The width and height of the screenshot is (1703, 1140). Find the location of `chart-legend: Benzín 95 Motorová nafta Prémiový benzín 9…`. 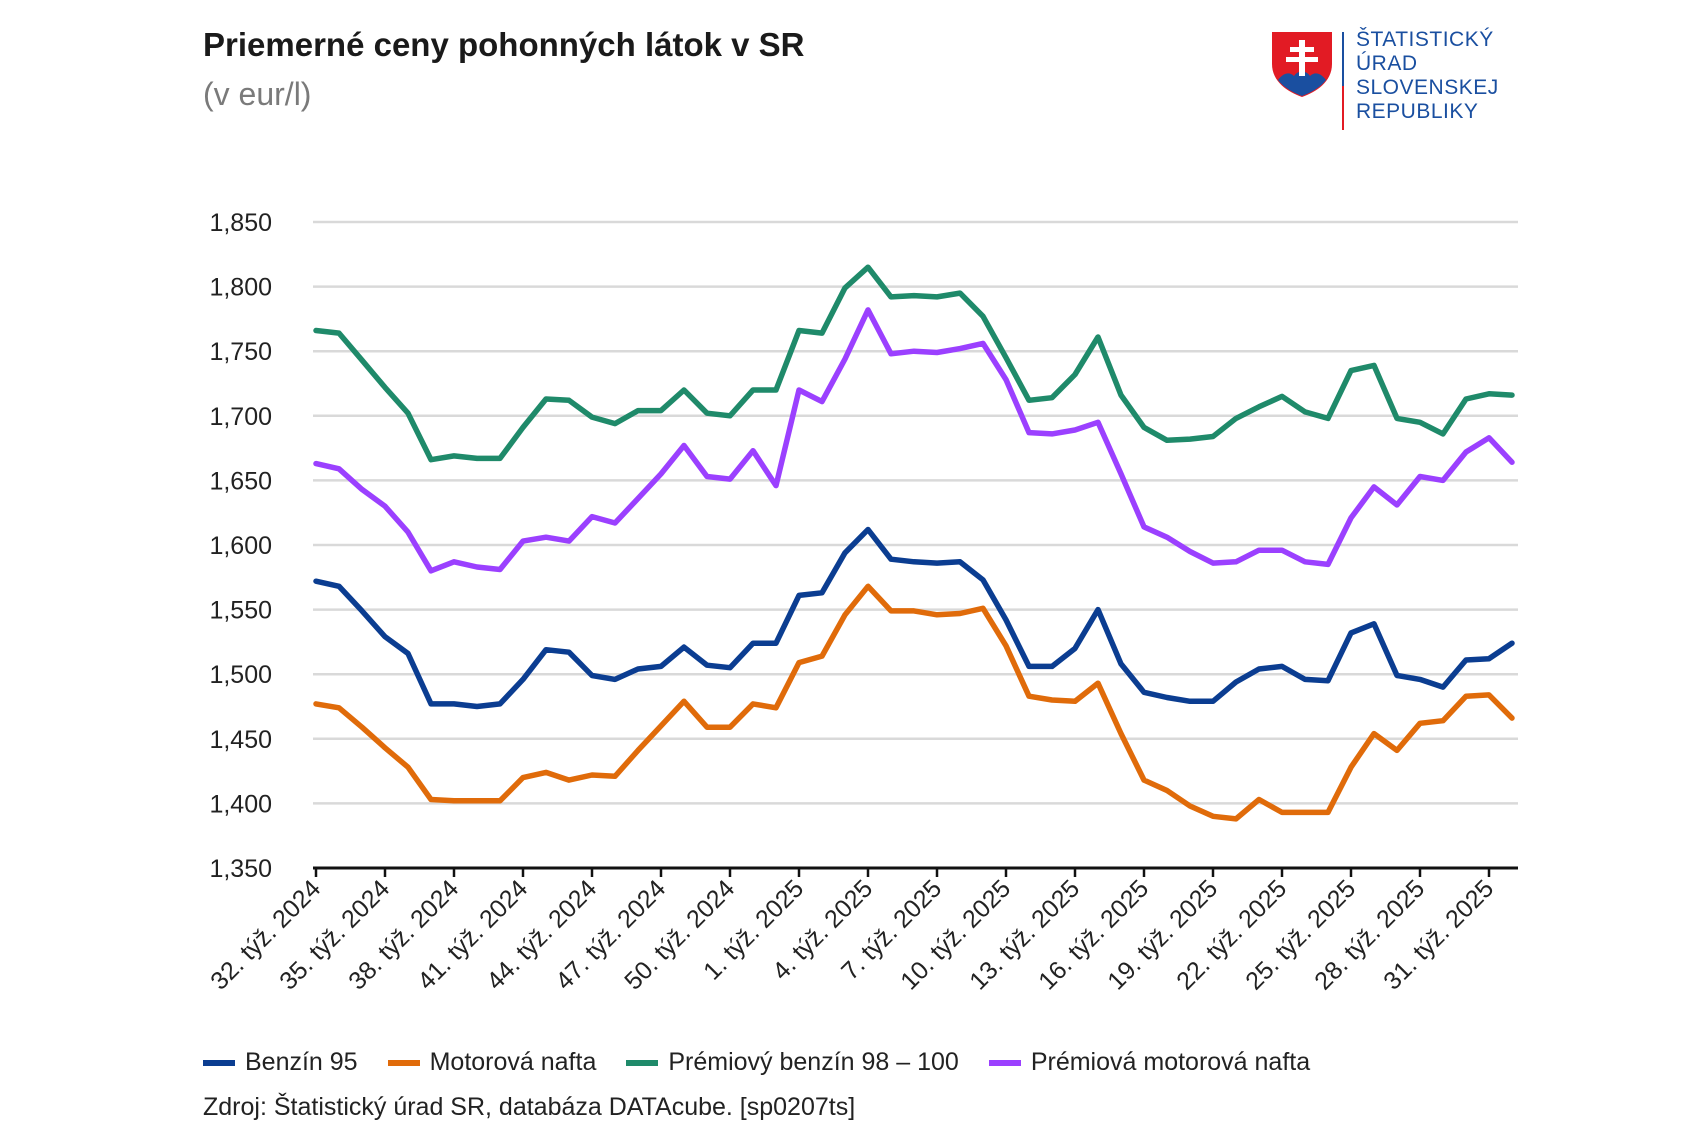

chart-legend: Benzín 95 Motorová nafta Prémiový benzín 9… is located at coordinates (771, 1062).